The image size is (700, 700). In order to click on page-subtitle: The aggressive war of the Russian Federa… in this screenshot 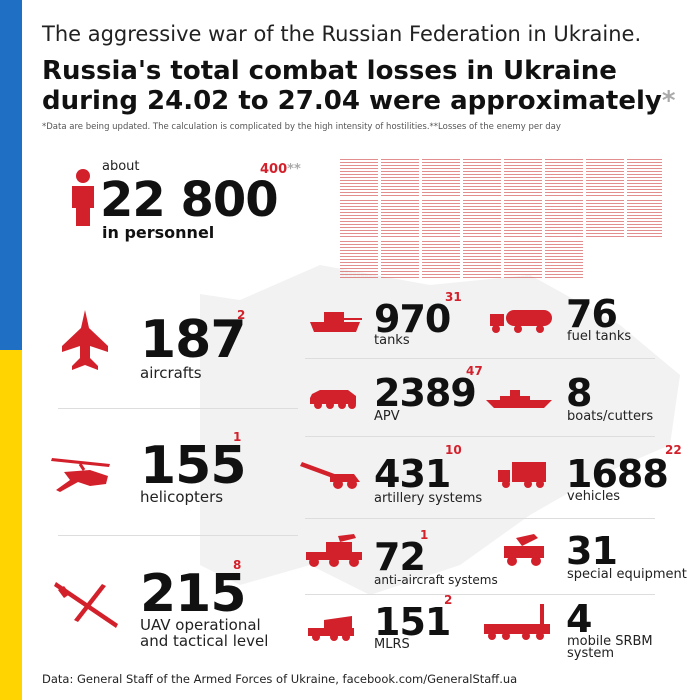, I will do `click(342, 34)`.